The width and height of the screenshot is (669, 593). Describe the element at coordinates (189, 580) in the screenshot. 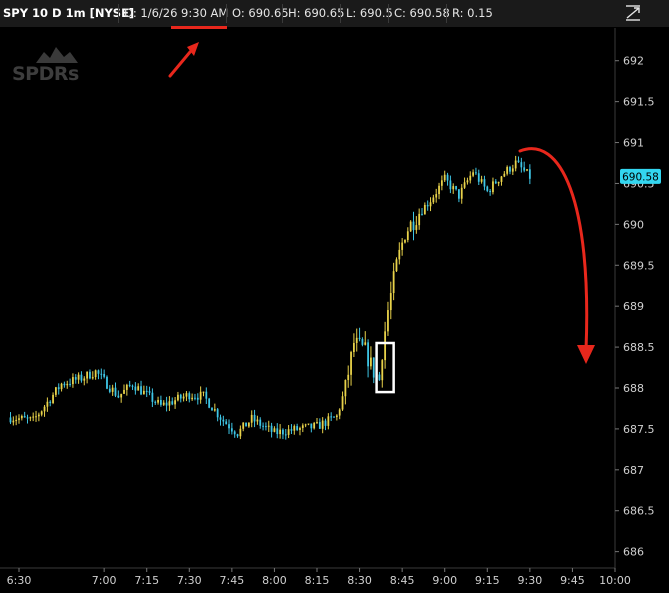

I see `x-tick-label: 7:30` at that location.